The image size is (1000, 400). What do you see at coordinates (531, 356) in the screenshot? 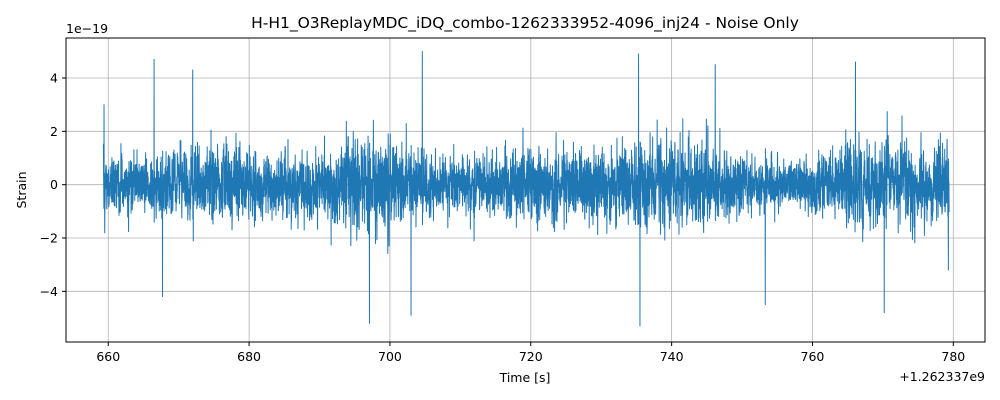
I see `x-tick-label: 720` at bounding box center [531, 356].